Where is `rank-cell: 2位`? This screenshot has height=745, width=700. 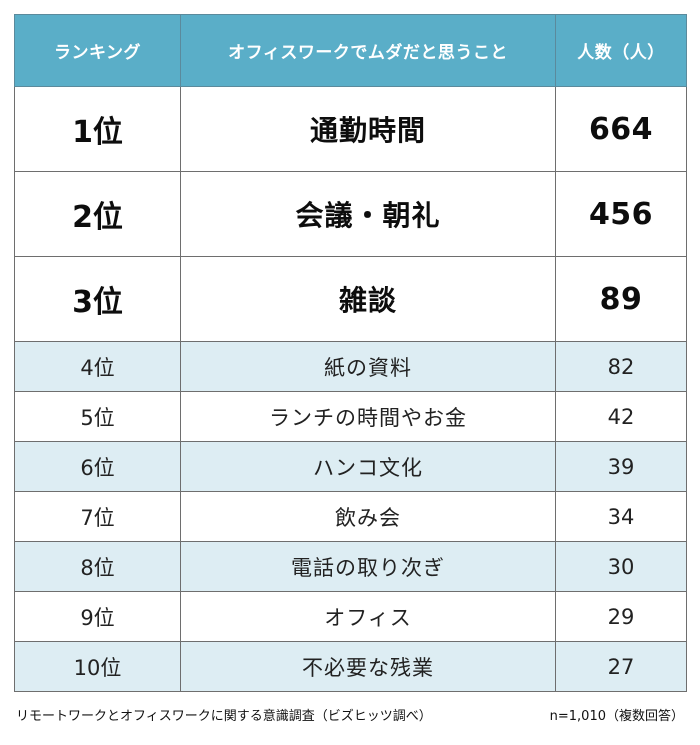
rank-cell: 2位 is located at coordinates (97, 214).